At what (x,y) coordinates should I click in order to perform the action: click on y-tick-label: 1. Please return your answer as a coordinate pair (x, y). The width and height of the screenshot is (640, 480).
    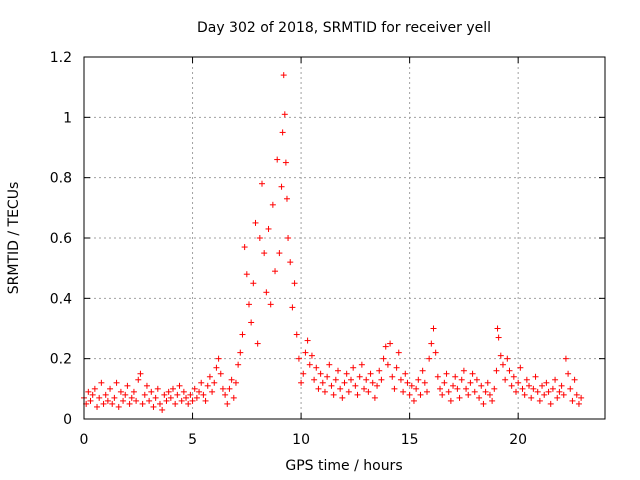
    Looking at the image, I should click on (67, 118).